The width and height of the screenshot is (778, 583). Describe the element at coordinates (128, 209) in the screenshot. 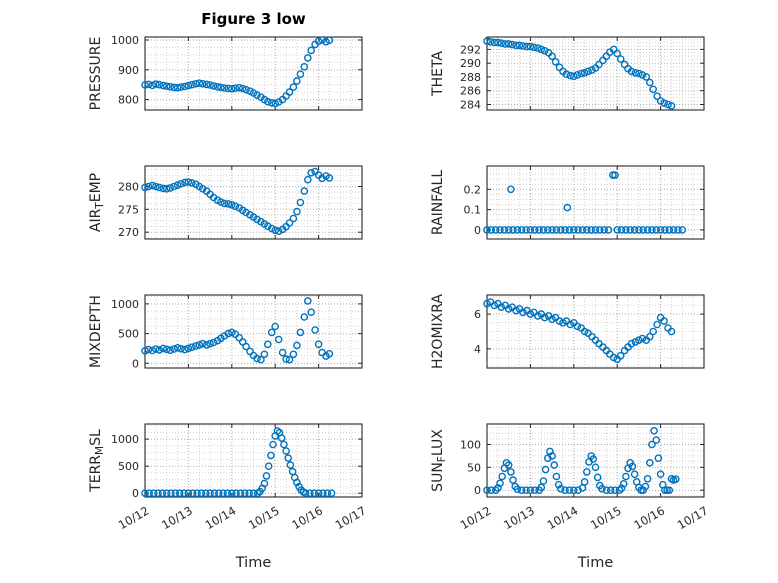

I see `y-tick-label: 275` at that location.